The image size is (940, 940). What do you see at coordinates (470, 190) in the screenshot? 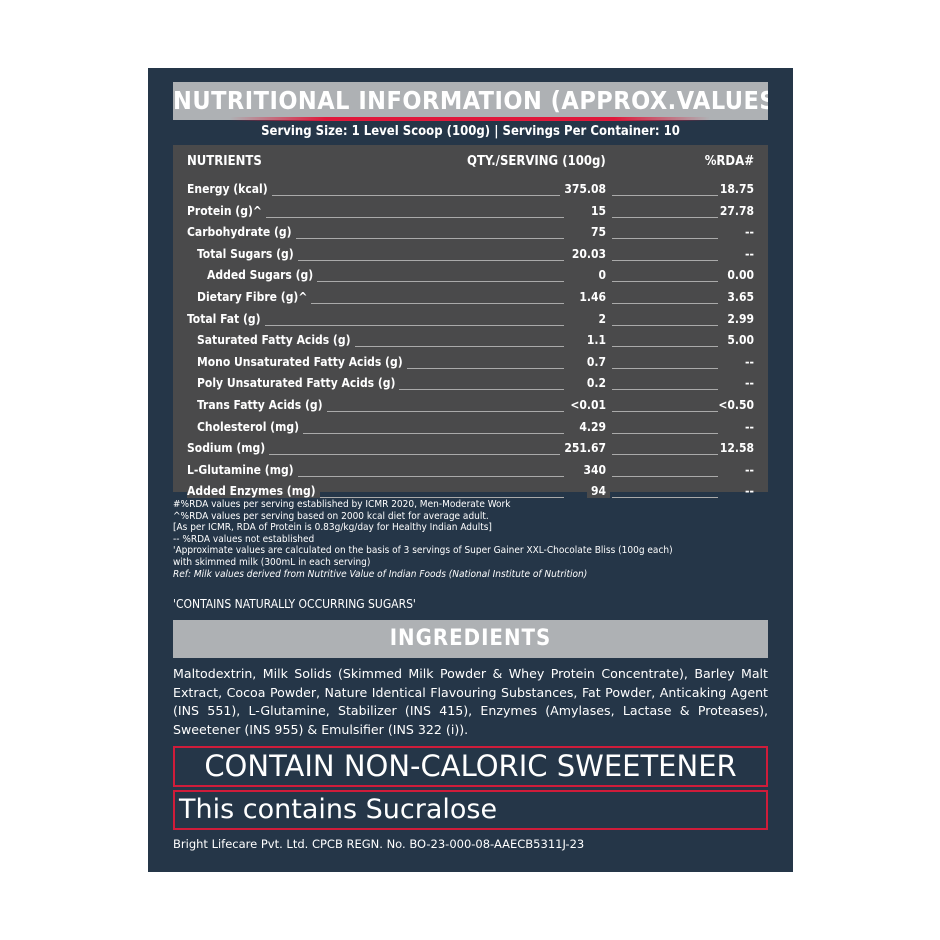
I see `table-row: Energy (kcal) 375.08 18.75` at bounding box center [470, 190].